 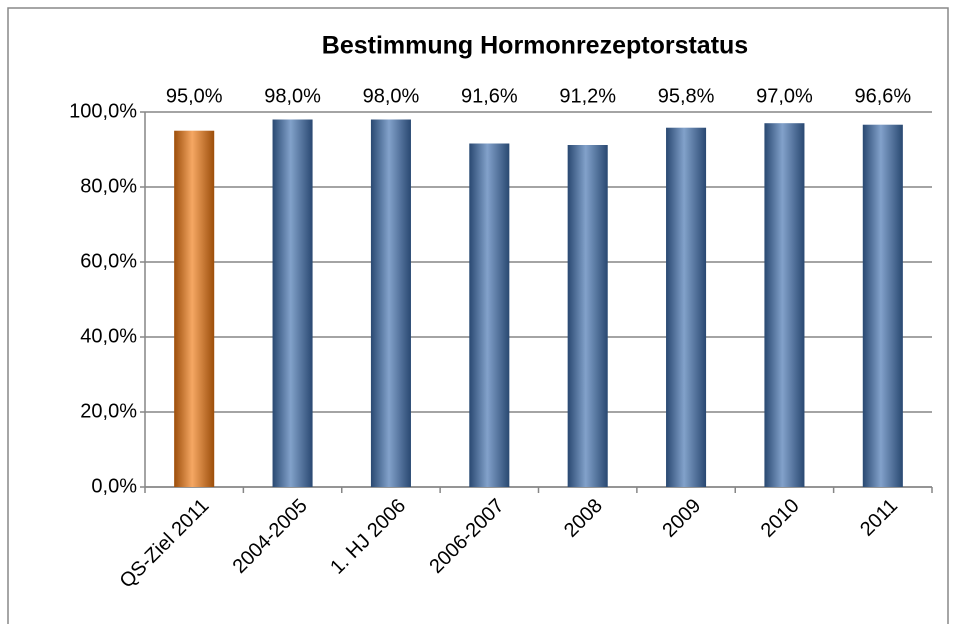 I want to click on y-tick-label: 80,0%, so click(x=108, y=186).